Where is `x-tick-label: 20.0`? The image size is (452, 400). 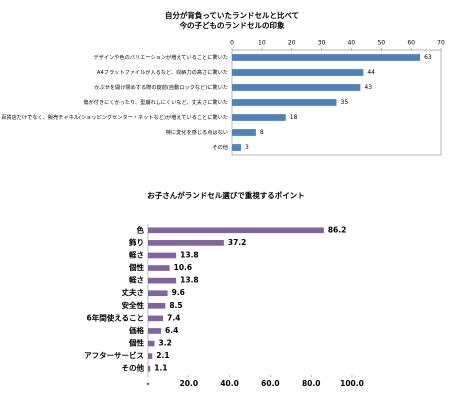
x-tick-label: 20.0 is located at coordinates (189, 383).